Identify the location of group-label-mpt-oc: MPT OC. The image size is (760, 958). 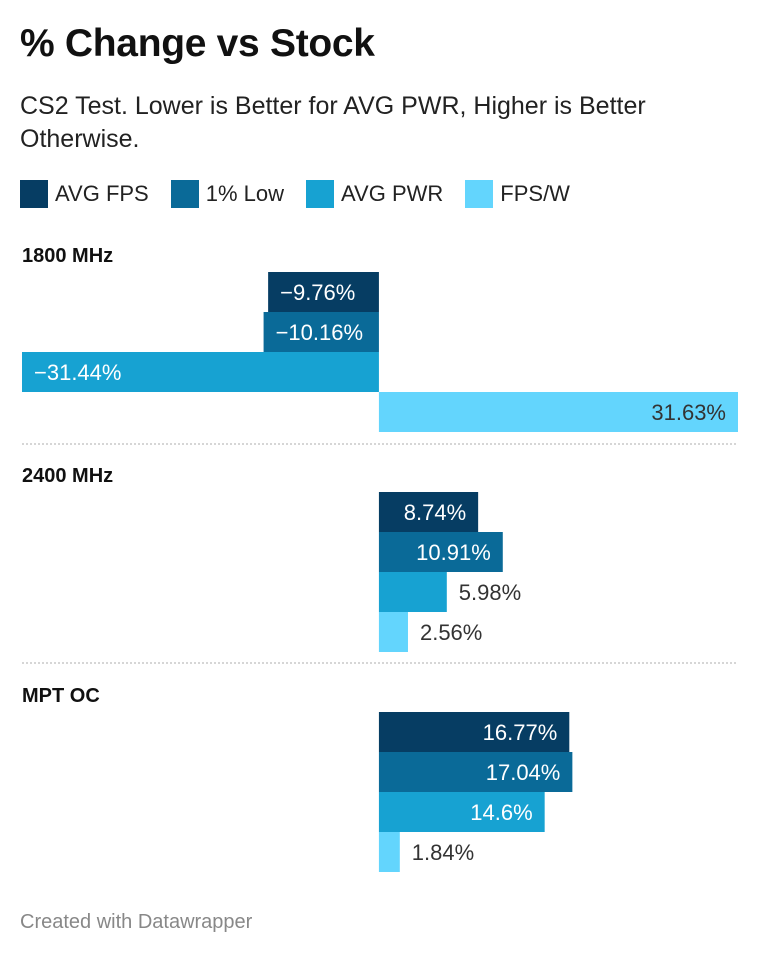
(61, 696).